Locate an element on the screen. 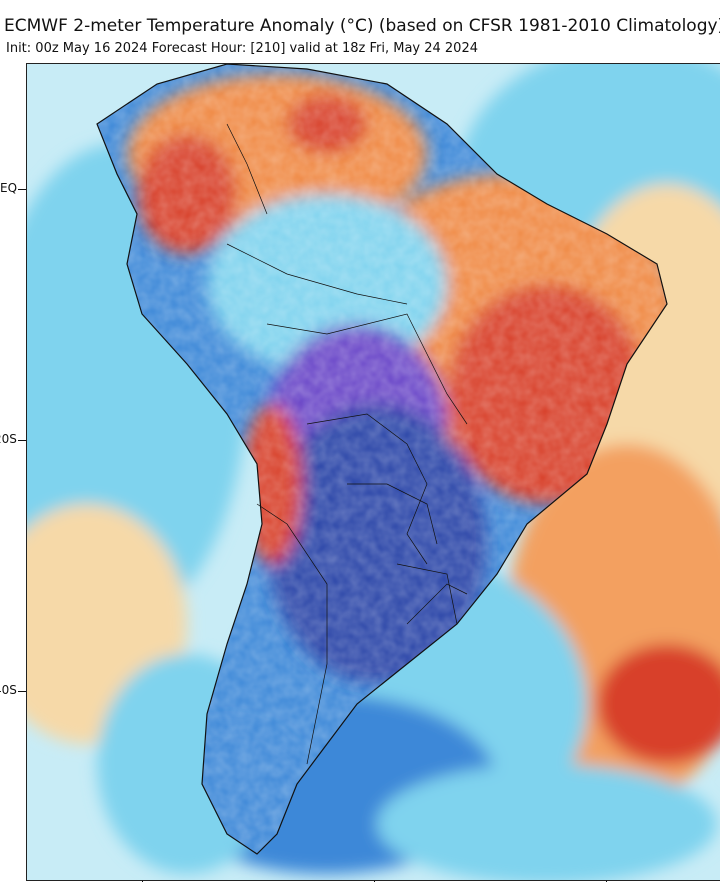 This screenshot has height=882, width=720. lat-label-20s: 20S is located at coordinates (8, 439).